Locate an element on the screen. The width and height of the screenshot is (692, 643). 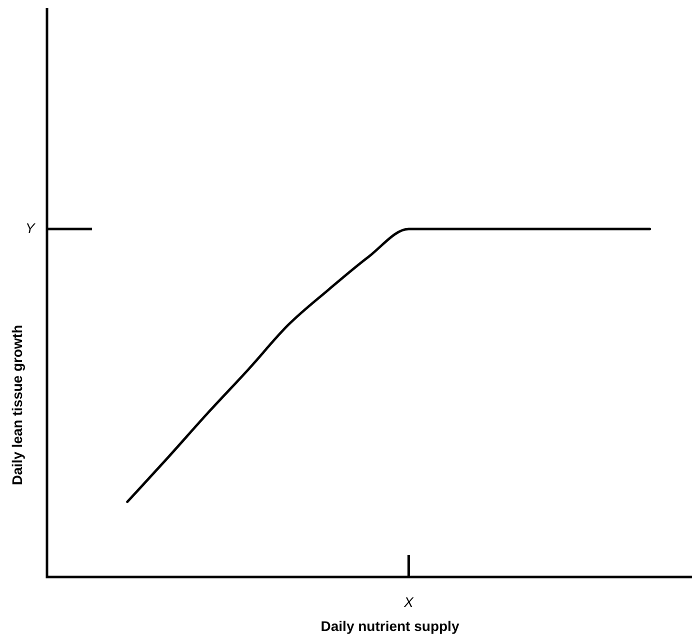
x-axis-title: Daily nutrient supply is located at coordinates (390, 626).